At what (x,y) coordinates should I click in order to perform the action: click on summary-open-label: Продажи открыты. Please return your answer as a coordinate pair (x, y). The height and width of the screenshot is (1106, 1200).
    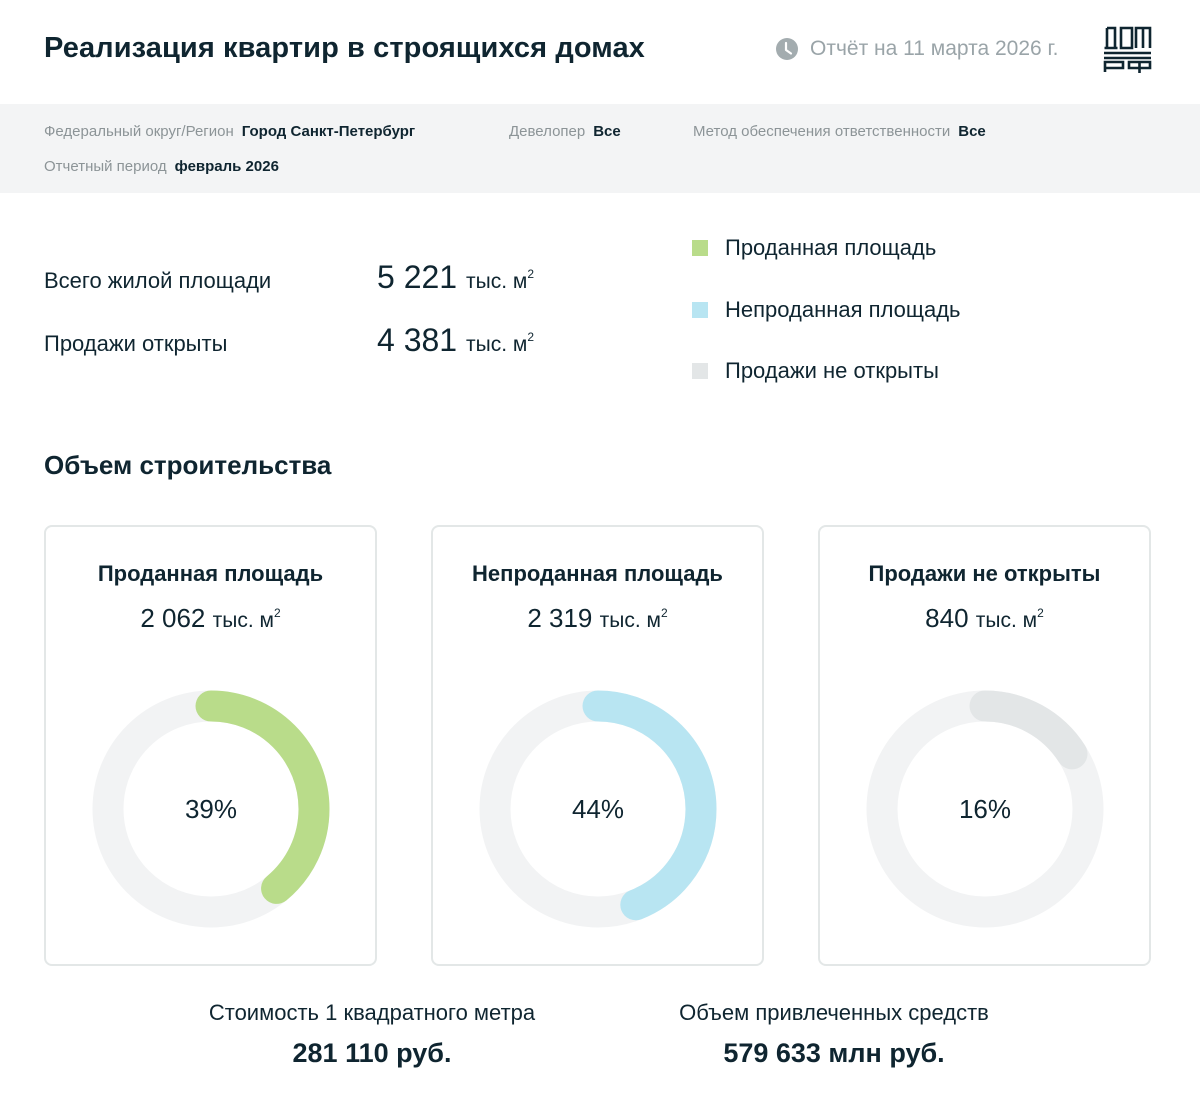
    Looking at the image, I should click on (136, 343).